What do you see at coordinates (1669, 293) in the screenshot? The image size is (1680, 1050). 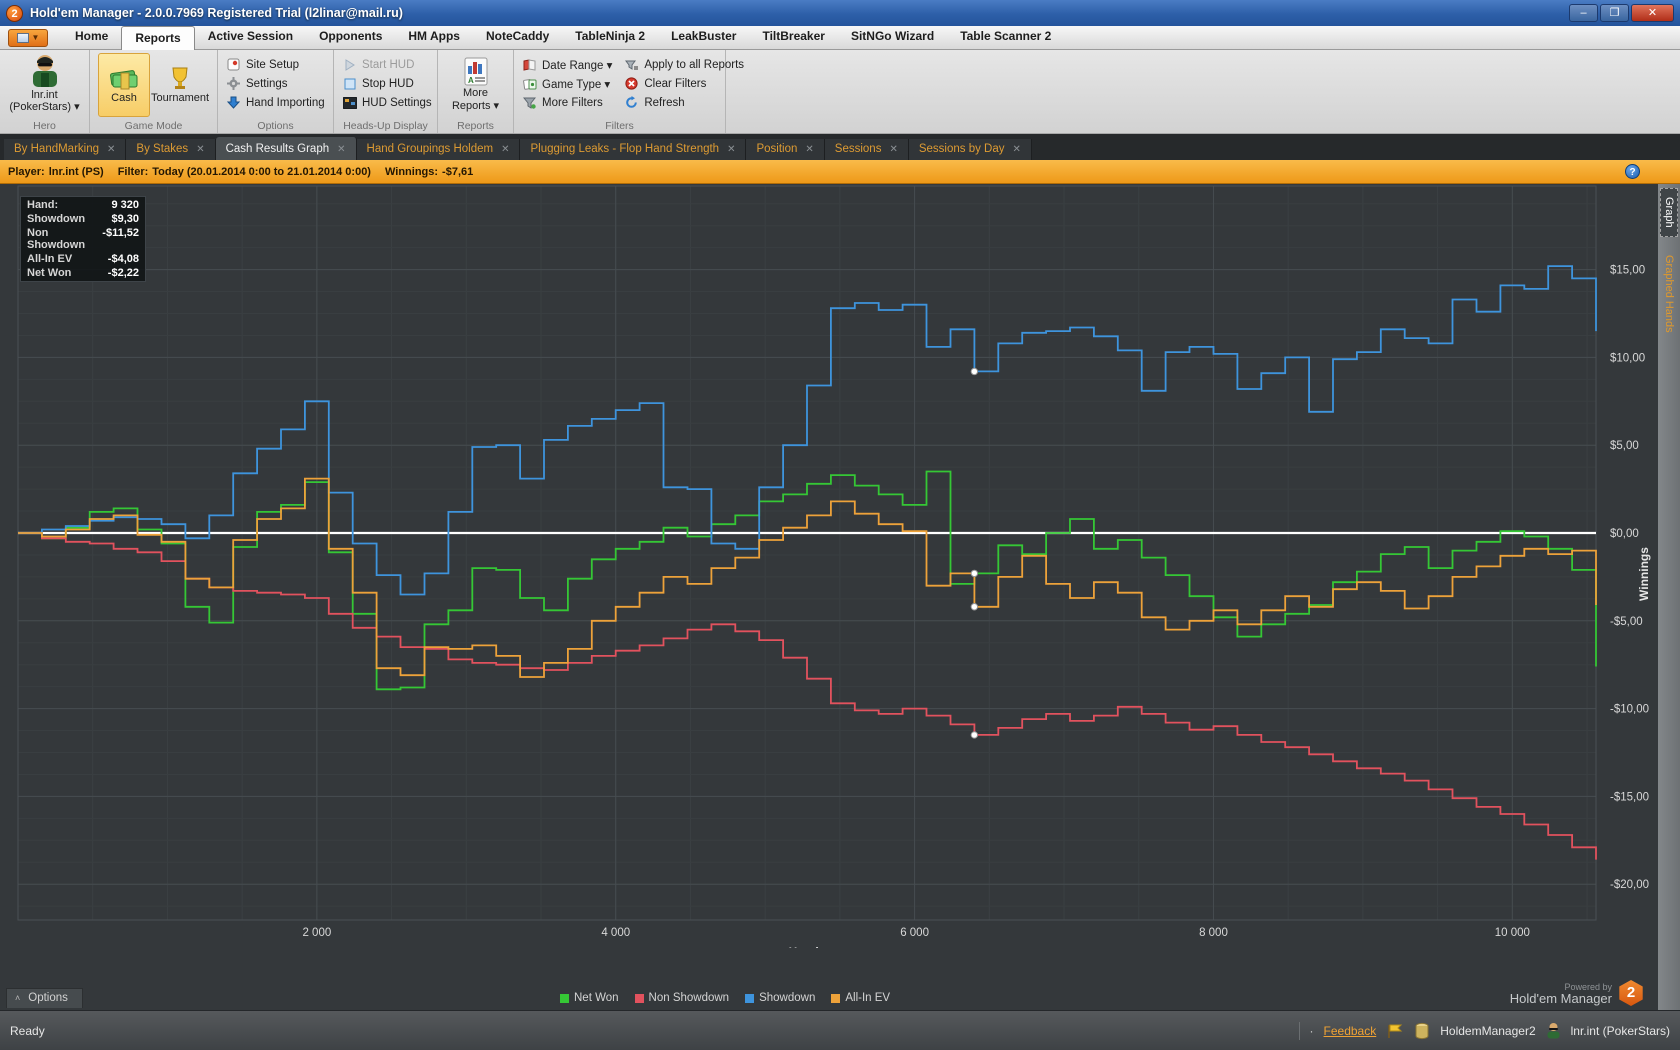 I see `tab-graphed-hands: Graphed Hands` at bounding box center [1669, 293].